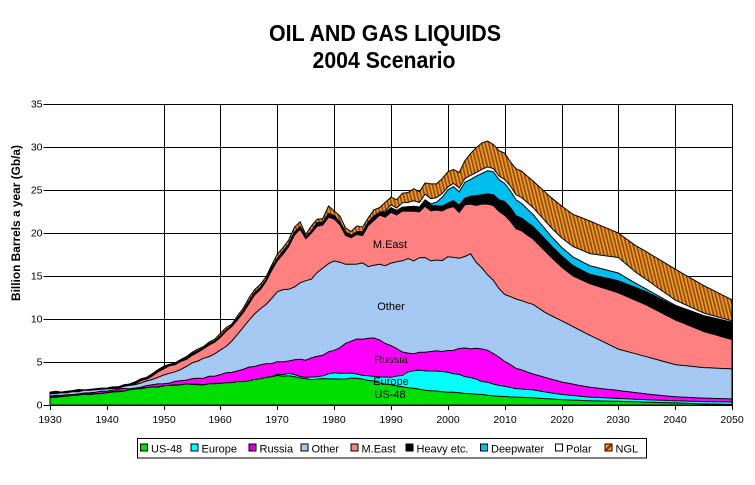  Describe the element at coordinates (37, 105) in the screenshot. I see `svg-text: 35` at that location.